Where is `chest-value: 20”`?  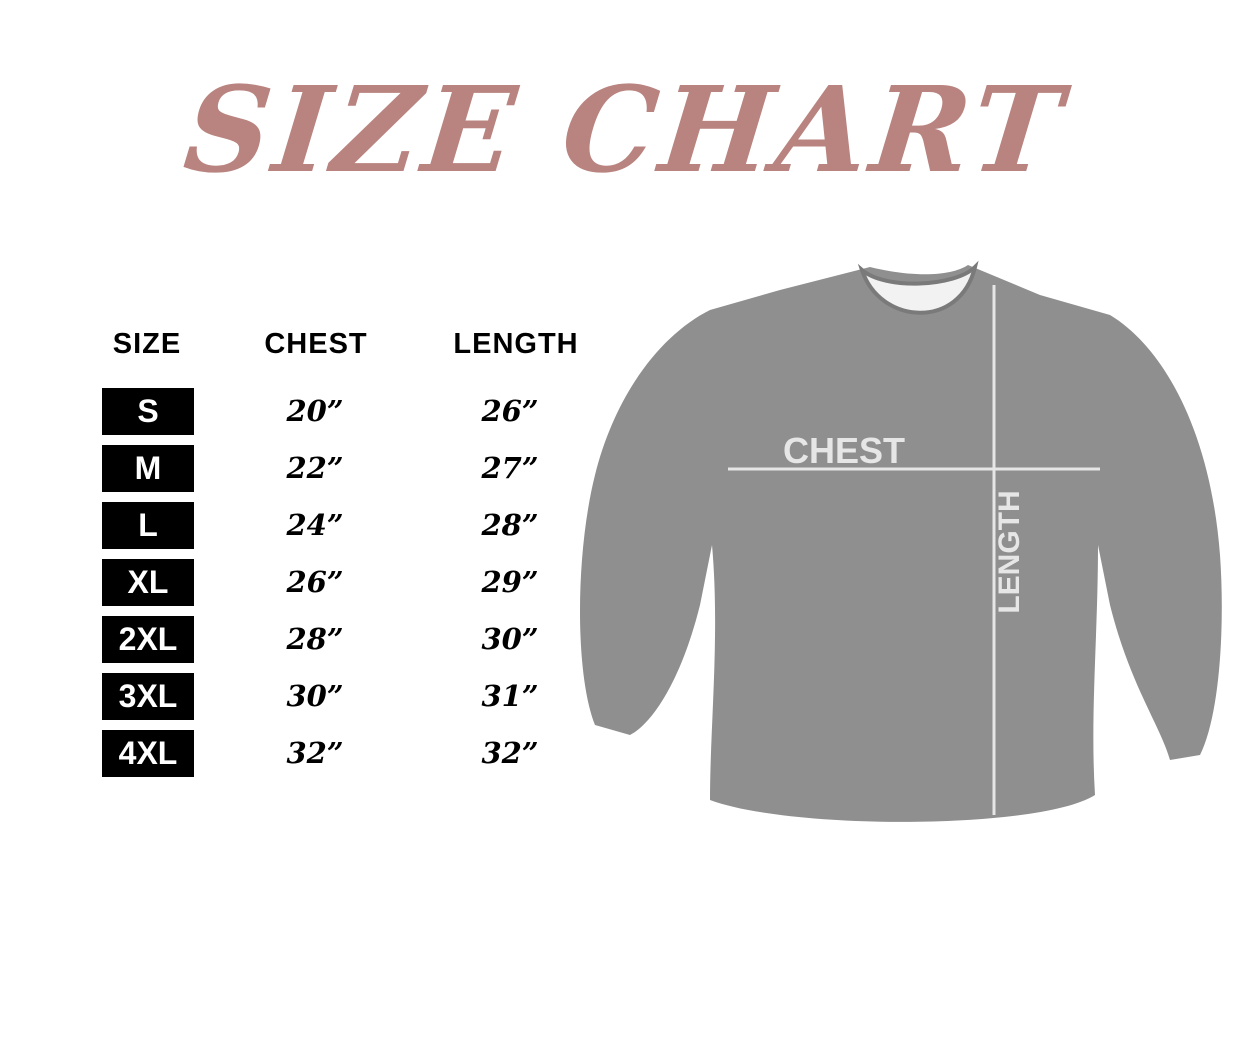 chest-value: 20” is located at coordinates (315, 411).